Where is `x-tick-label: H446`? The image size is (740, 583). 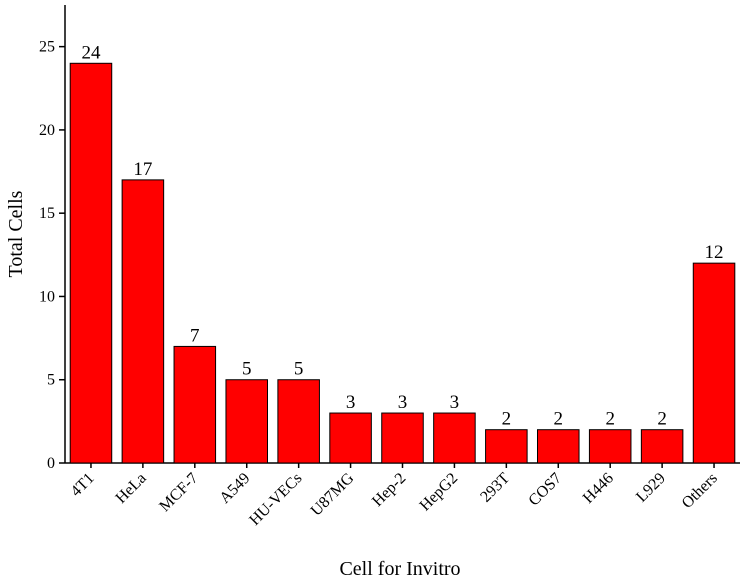 x-tick-label: H446 is located at coordinates (598, 488).